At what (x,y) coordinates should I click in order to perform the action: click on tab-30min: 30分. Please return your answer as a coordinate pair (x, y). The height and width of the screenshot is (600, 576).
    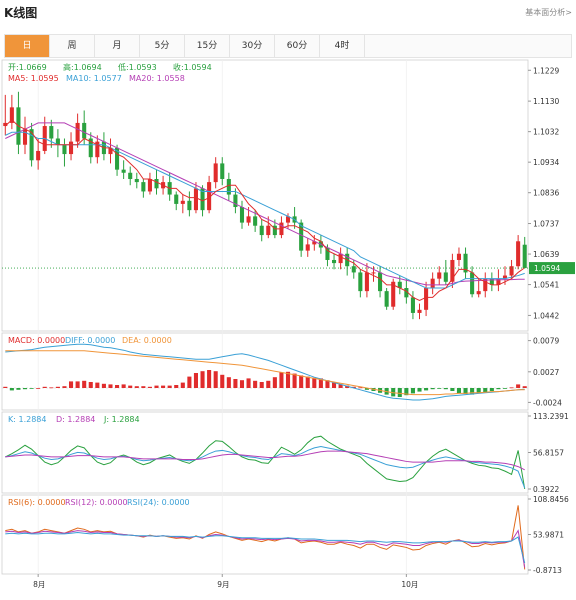
    Looking at the image, I should click on (252, 46).